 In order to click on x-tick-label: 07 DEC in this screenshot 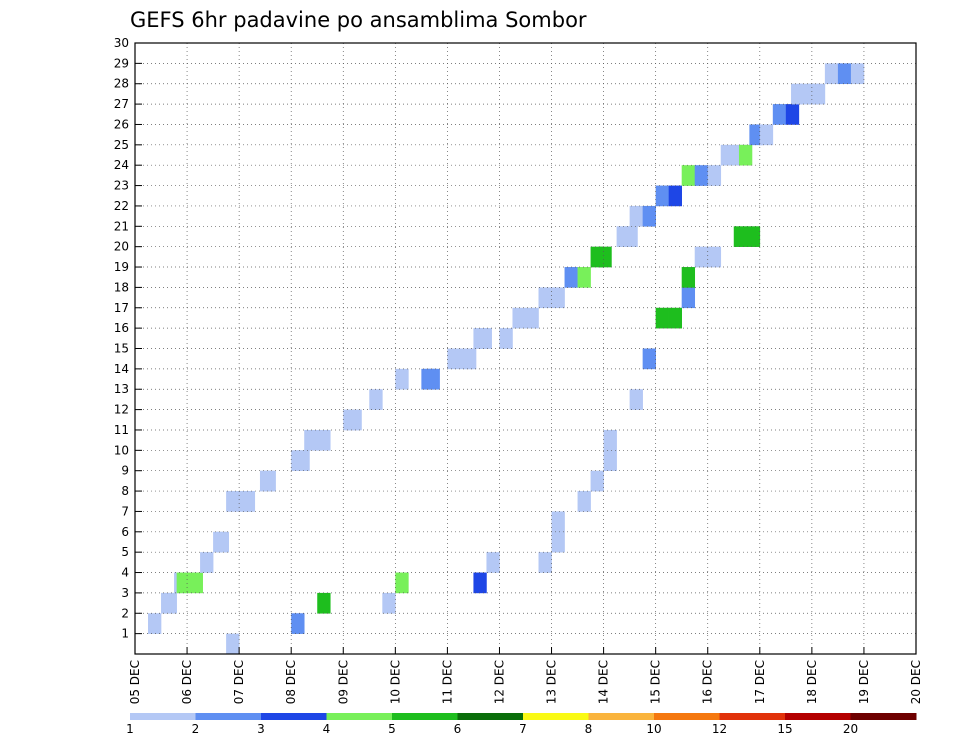, I will do `click(239, 682)`.